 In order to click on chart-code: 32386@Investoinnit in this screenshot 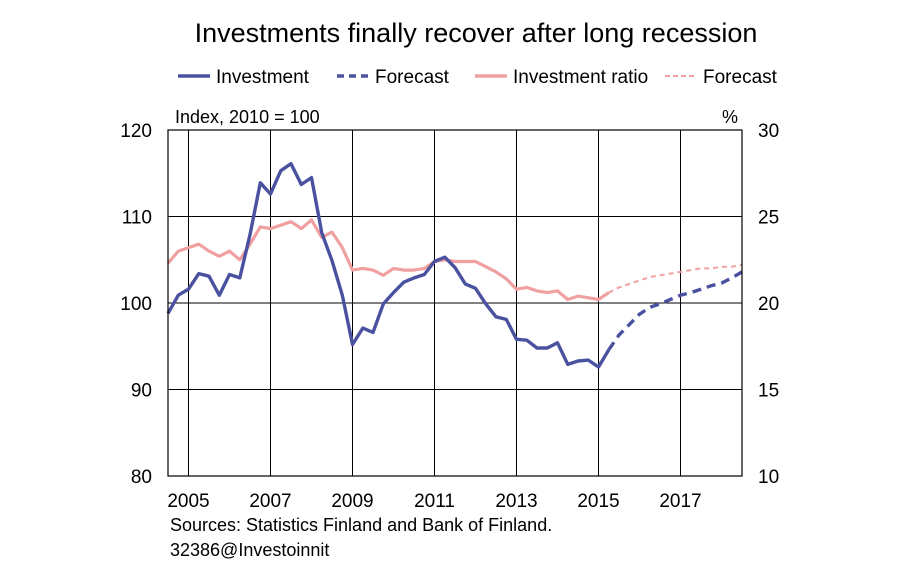, I will do `click(249, 550)`.